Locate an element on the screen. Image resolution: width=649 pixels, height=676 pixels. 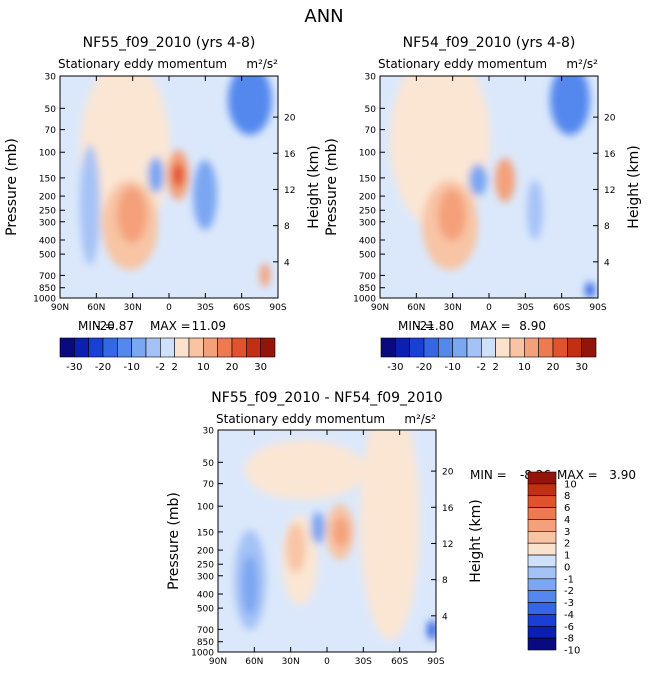
y2-tick-label: 20 is located at coordinates (448, 473).